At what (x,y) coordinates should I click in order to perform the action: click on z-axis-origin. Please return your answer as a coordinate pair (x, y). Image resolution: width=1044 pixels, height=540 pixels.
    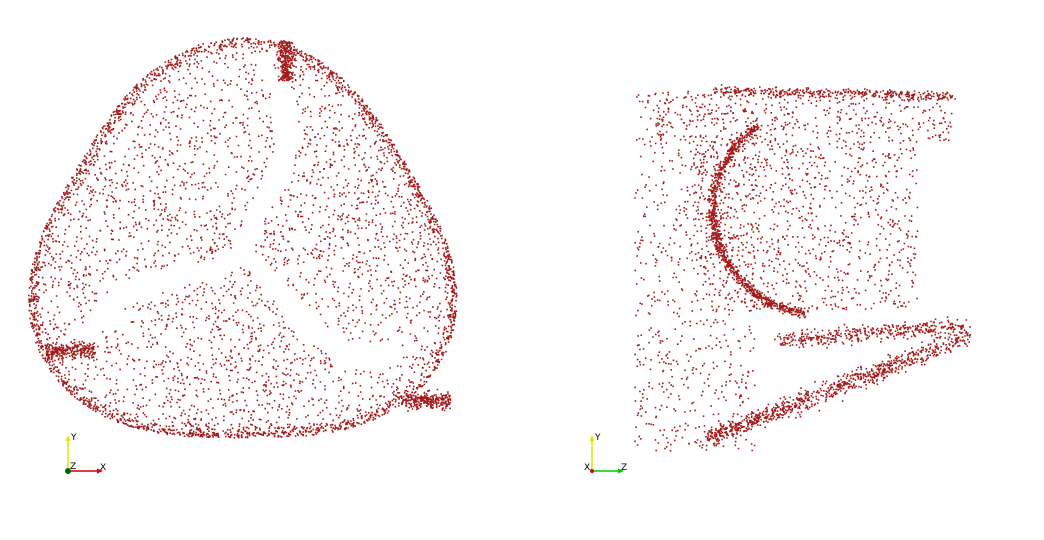
    Looking at the image, I should click on (68, 471).